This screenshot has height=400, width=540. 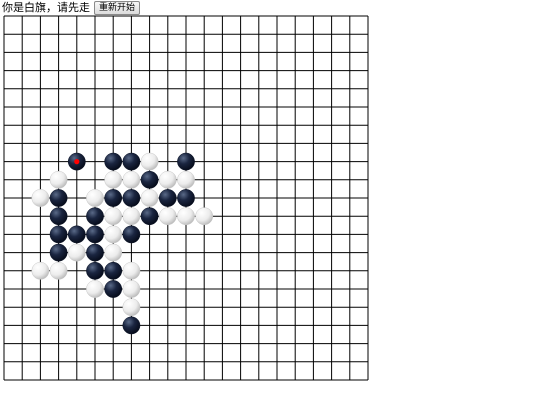 I want to click on restart-button: 重新开始, so click(x=117, y=8).